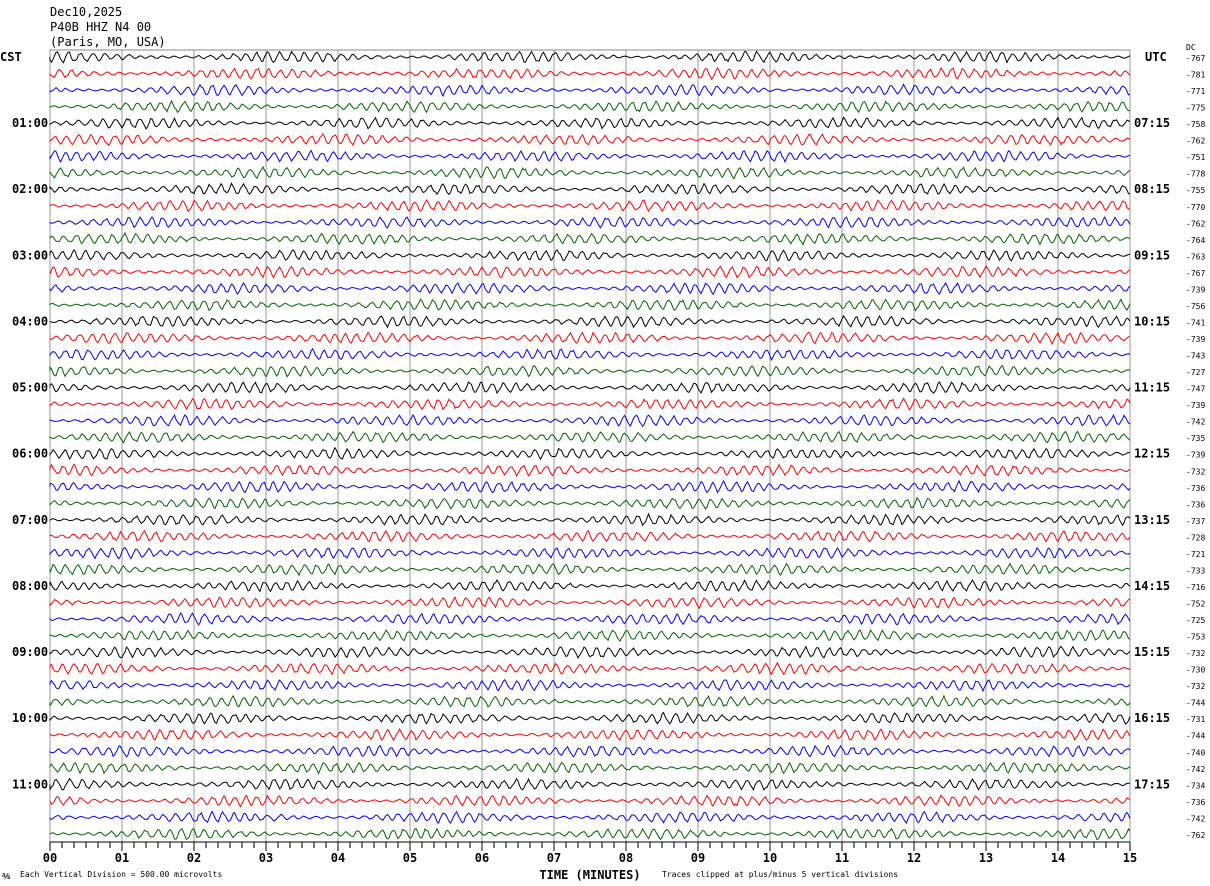 The width and height of the screenshot is (1210, 886). What do you see at coordinates (482, 858) in the screenshot?
I see `x-tick-label: 06` at bounding box center [482, 858].